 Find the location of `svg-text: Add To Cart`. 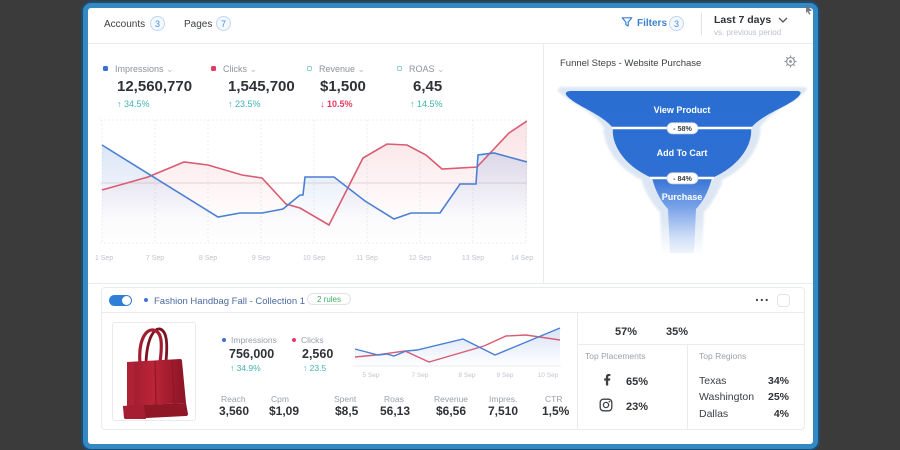

svg-text: Add To Cart is located at coordinates (682, 153).